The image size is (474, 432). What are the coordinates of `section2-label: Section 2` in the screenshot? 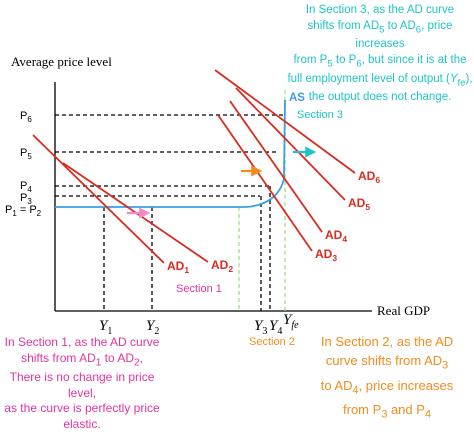 It's located at (272, 342).